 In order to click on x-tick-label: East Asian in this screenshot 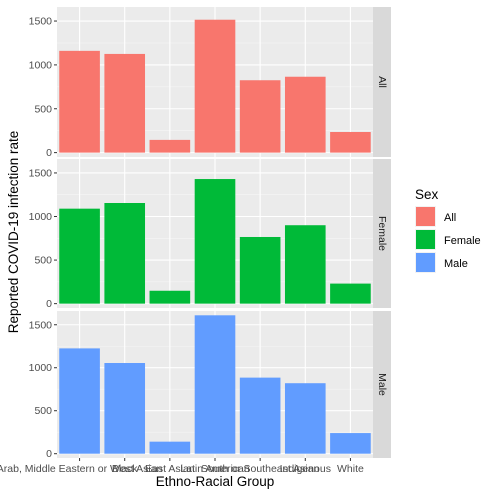, I will do `click(170, 469)`.